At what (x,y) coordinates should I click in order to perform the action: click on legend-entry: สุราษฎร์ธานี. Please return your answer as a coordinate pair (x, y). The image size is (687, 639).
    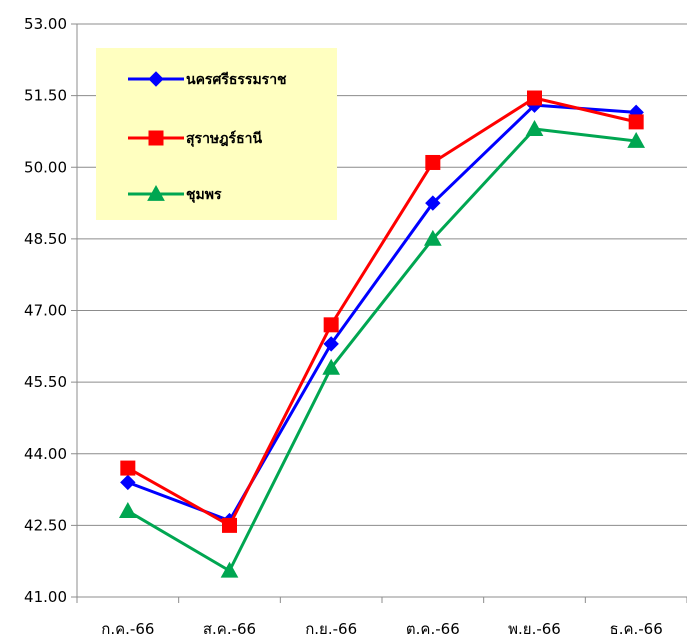
    Looking at the image, I should click on (195, 138).